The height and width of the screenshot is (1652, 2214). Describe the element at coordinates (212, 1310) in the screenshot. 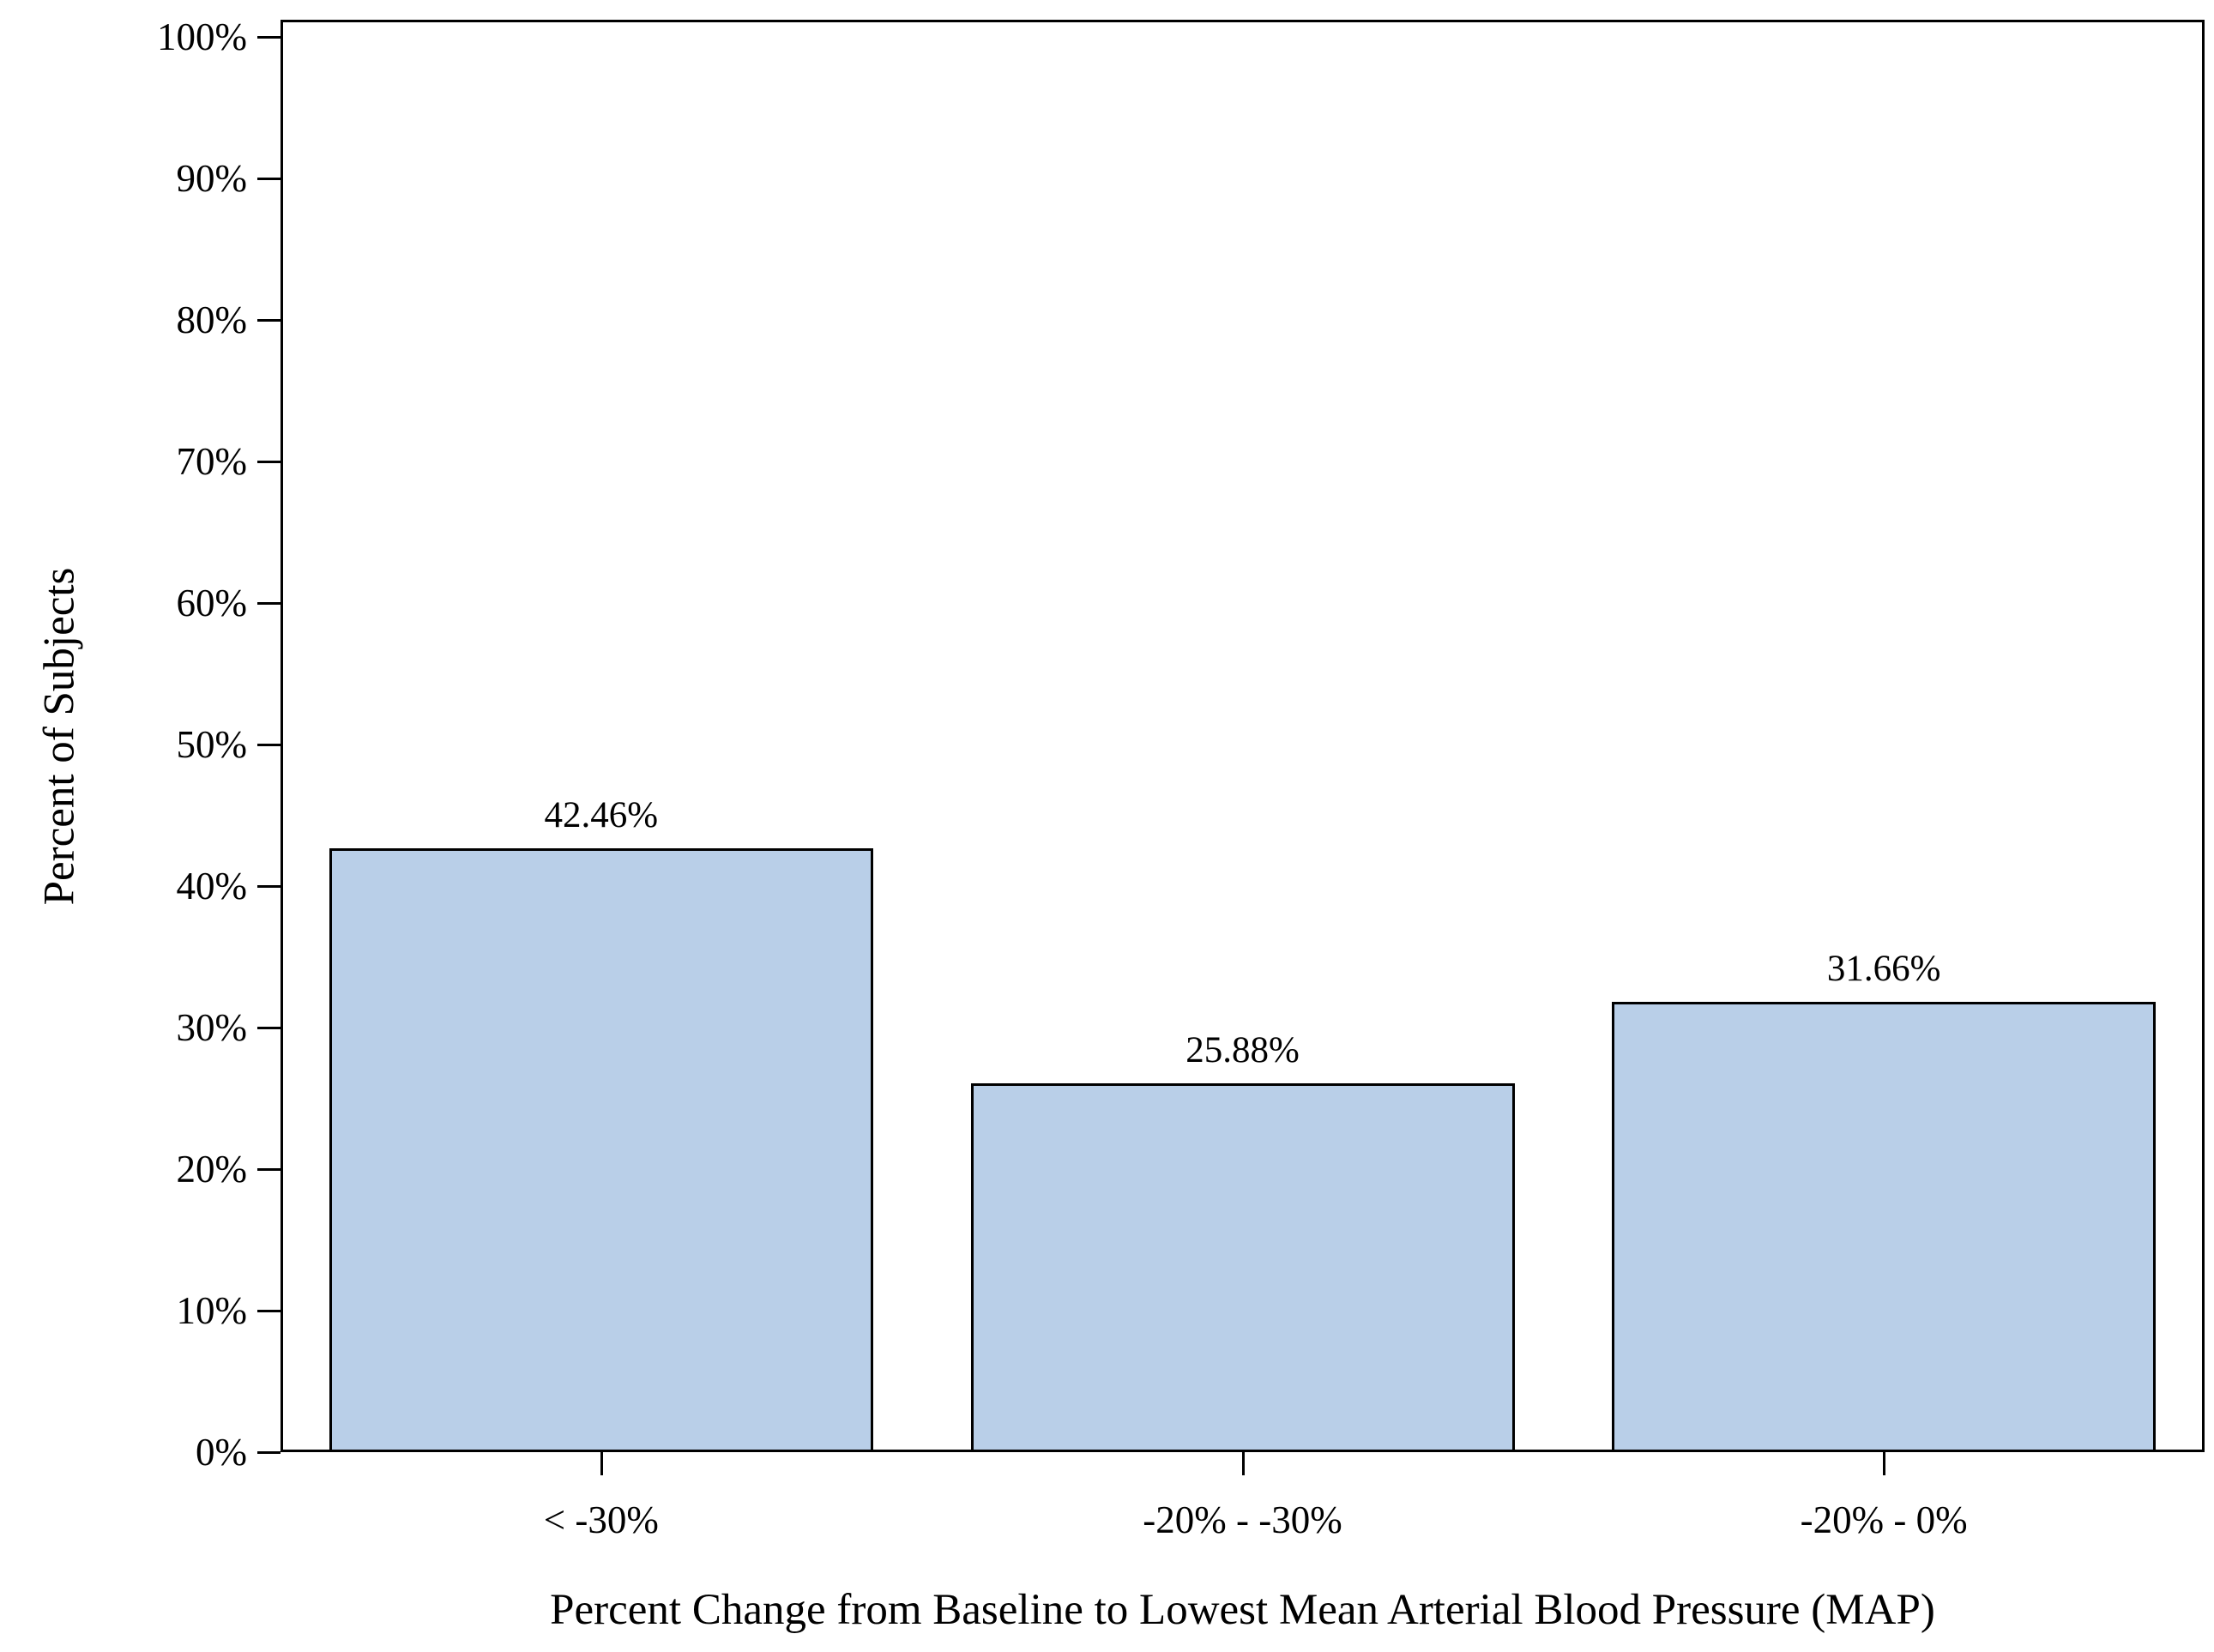

I see `y-tick-label: 10%` at that location.